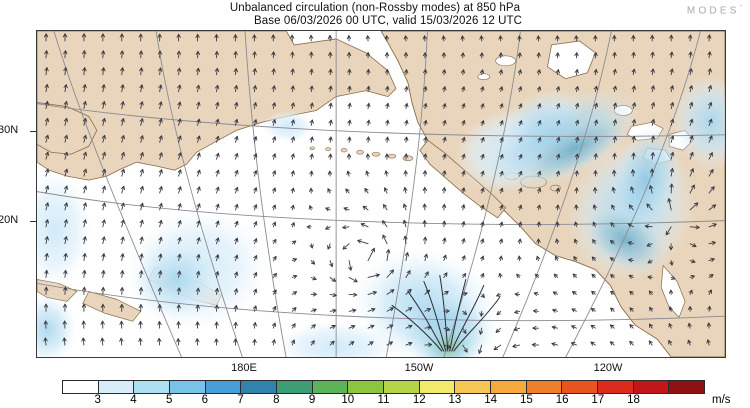 The image size is (750, 408). I want to click on colorbar-tick-12: 12, so click(419, 400).